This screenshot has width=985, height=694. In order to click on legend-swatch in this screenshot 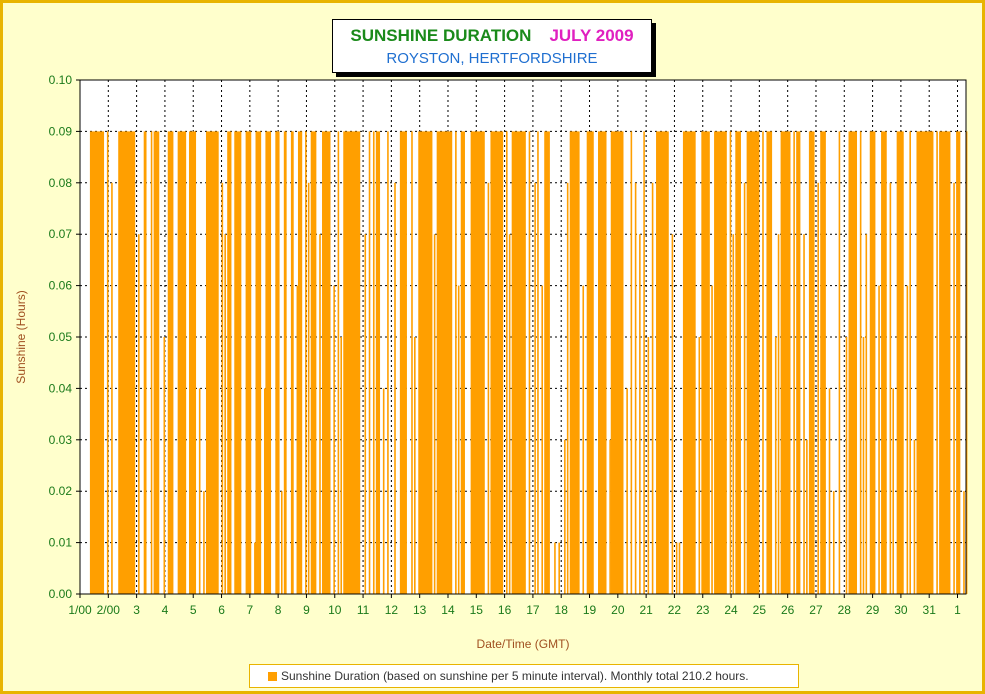, I will do `click(272, 676)`.